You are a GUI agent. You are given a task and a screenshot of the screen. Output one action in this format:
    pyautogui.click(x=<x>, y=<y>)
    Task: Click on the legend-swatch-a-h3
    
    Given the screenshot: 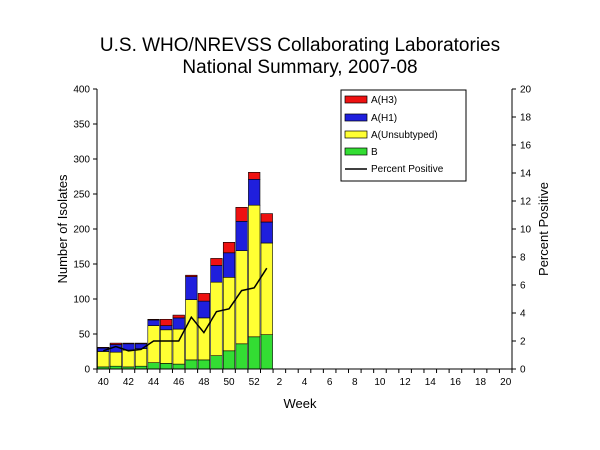 What is the action you would take?
    pyautogui.click(x=356, y=99)
    